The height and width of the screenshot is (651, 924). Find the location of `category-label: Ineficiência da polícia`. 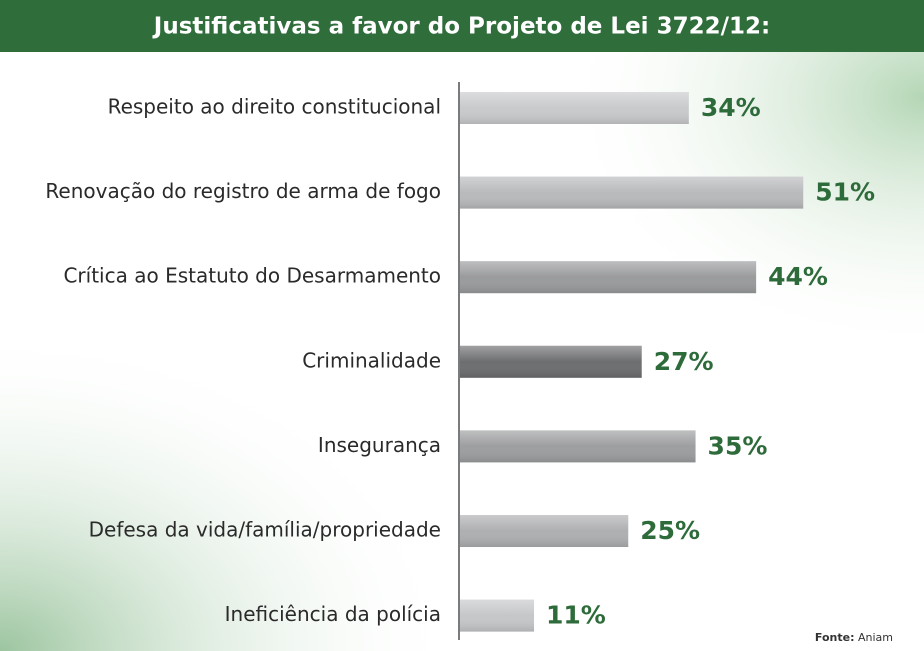

category-label: Ineficiência da polícia is located at coordinates (333, 614).